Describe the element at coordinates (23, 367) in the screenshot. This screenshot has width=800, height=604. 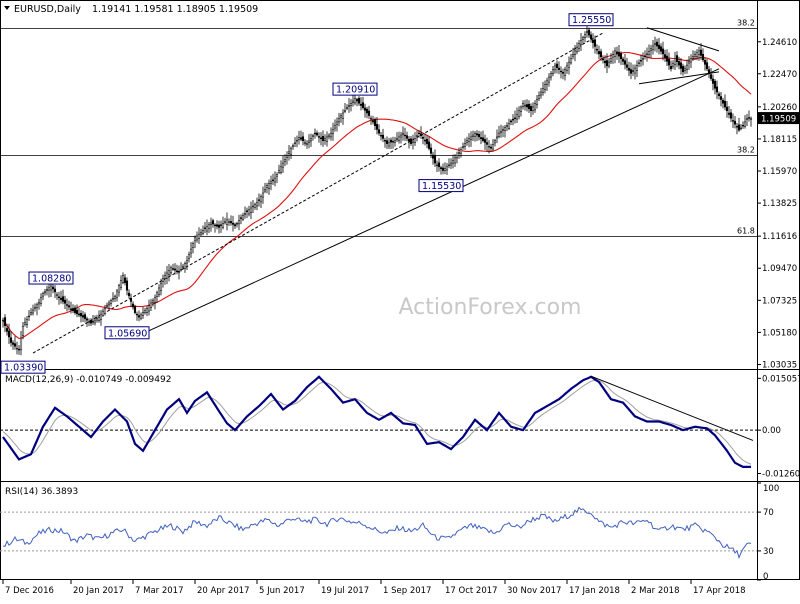
I see `price-label-box` at that location.